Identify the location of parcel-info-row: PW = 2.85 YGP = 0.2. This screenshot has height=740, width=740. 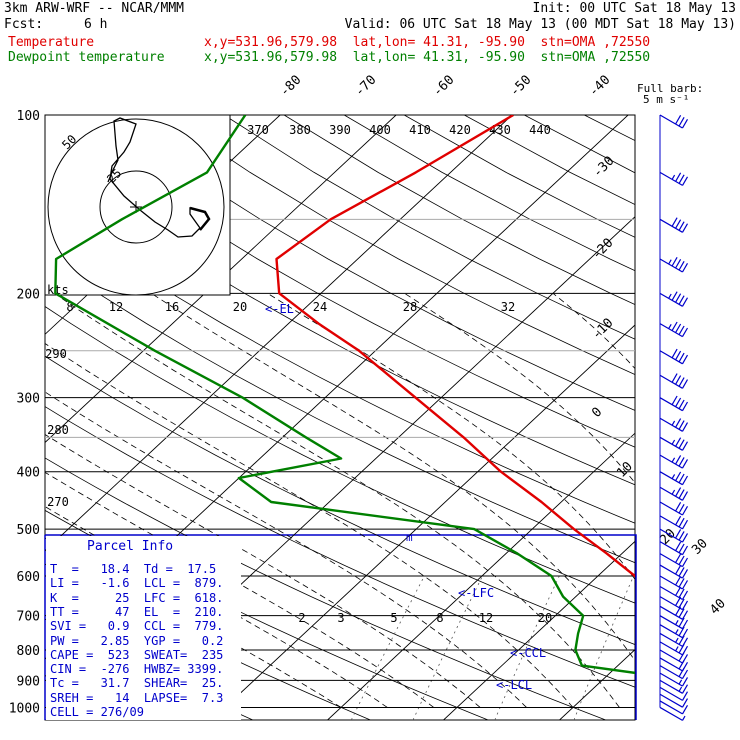
(137, 640).